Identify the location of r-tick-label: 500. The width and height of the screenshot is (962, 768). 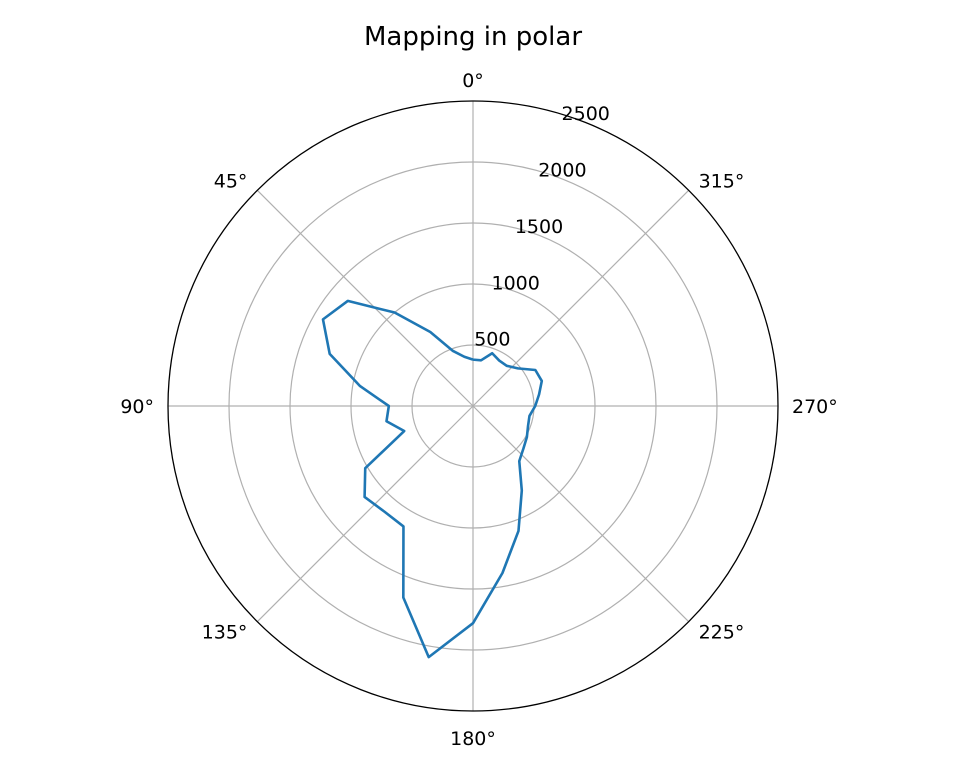
(492, 340).